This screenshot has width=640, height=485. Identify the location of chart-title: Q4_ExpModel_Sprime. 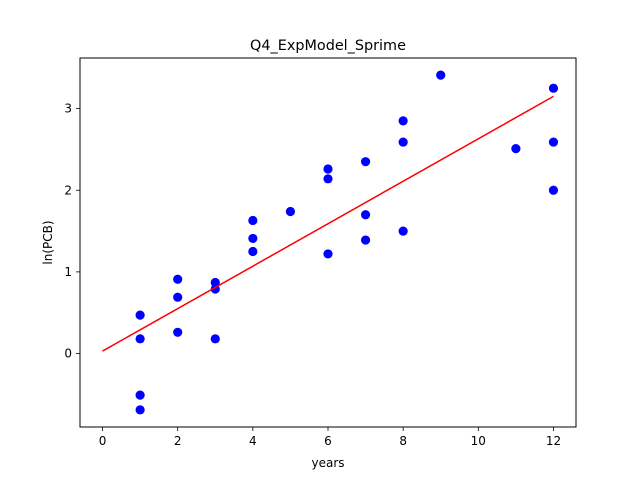
(328, 46).